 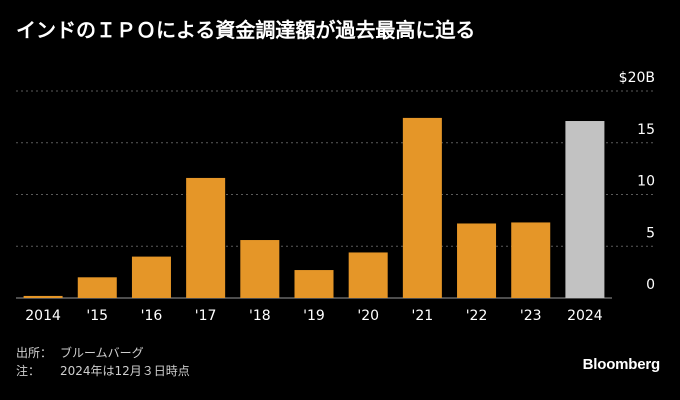 I want to click on x-tick-label: '22, so click(x=477, y=316).